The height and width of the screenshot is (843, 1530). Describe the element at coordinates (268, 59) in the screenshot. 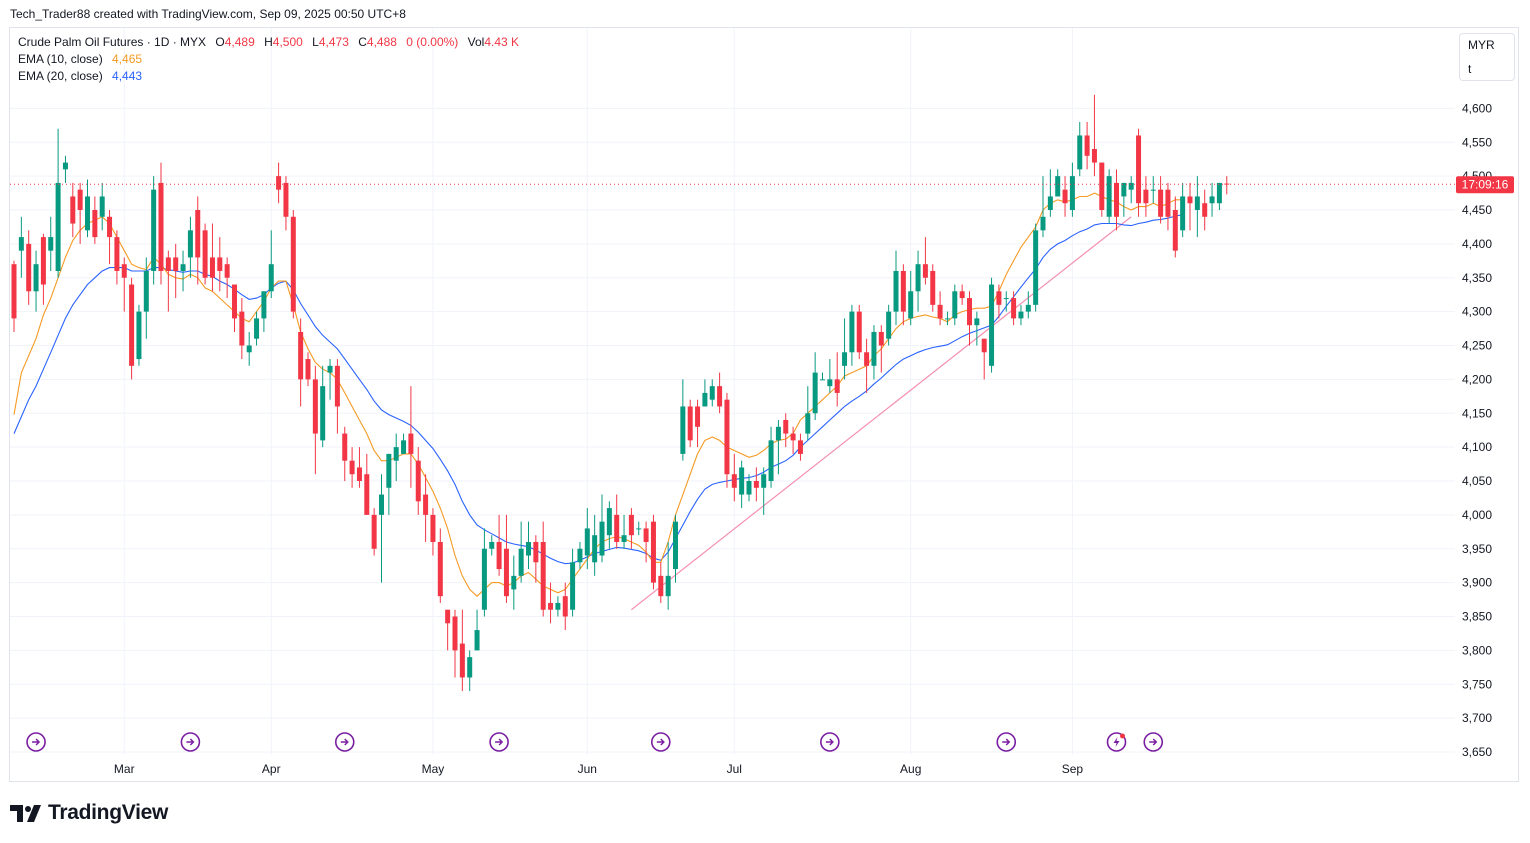

I see `legend-ema10-row: EMA (10, close) 4,465` at that location.